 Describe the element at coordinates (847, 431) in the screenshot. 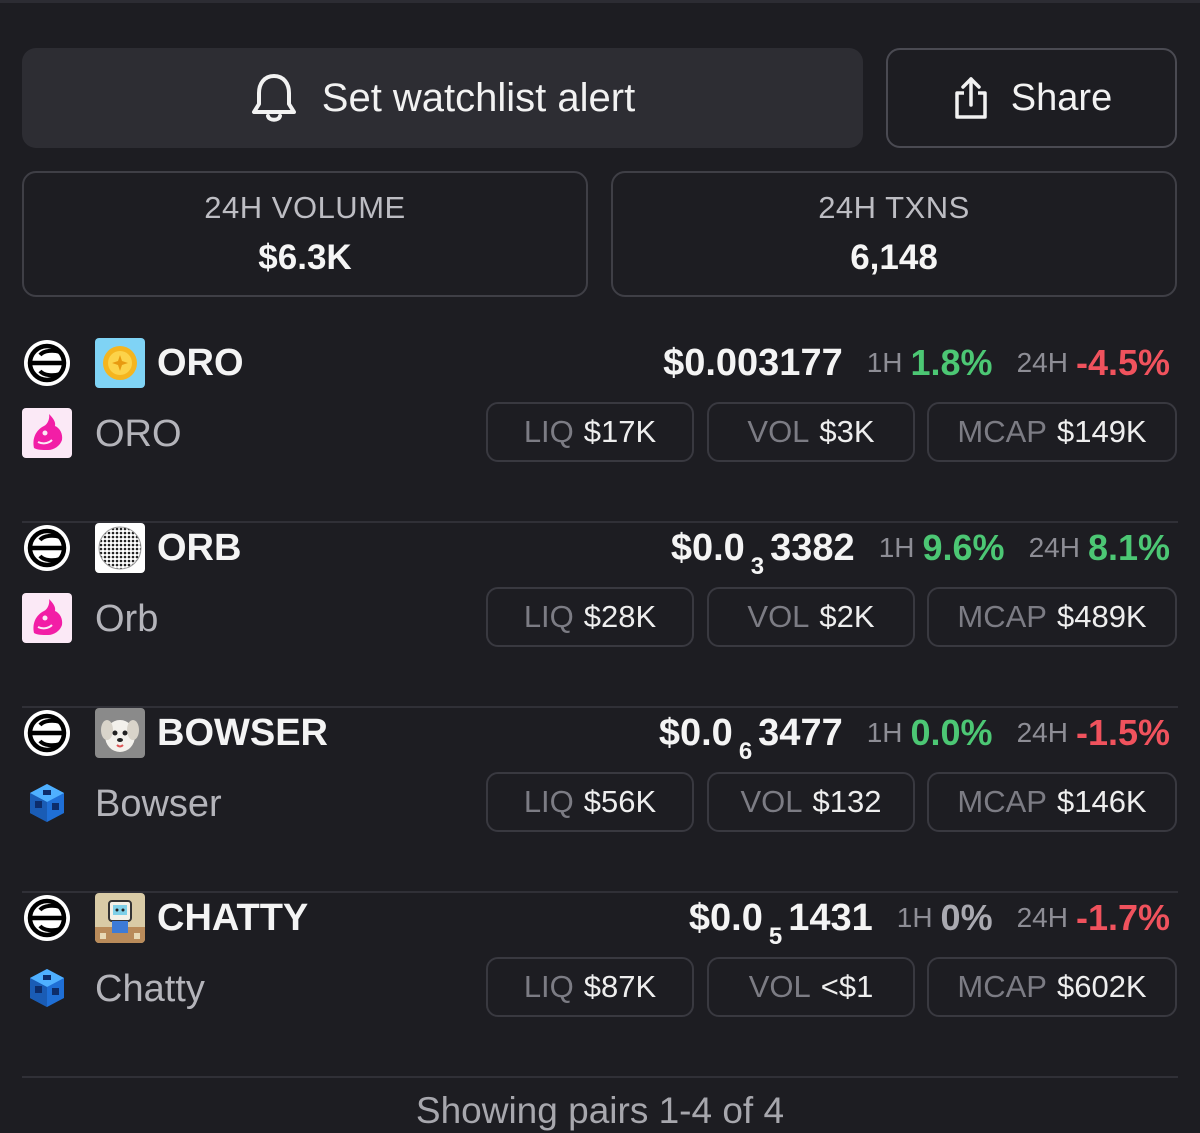

I see `volume-value: $3K` at that location.